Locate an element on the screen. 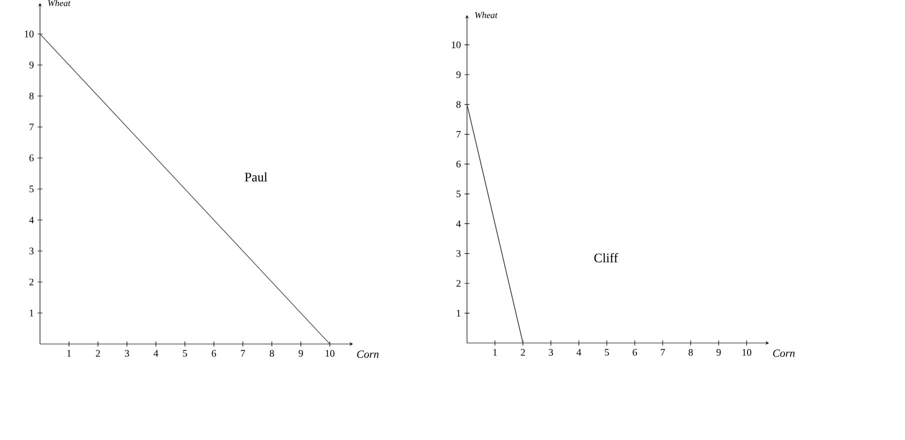  annotation: Cliff is located at coordinates (606, 257).